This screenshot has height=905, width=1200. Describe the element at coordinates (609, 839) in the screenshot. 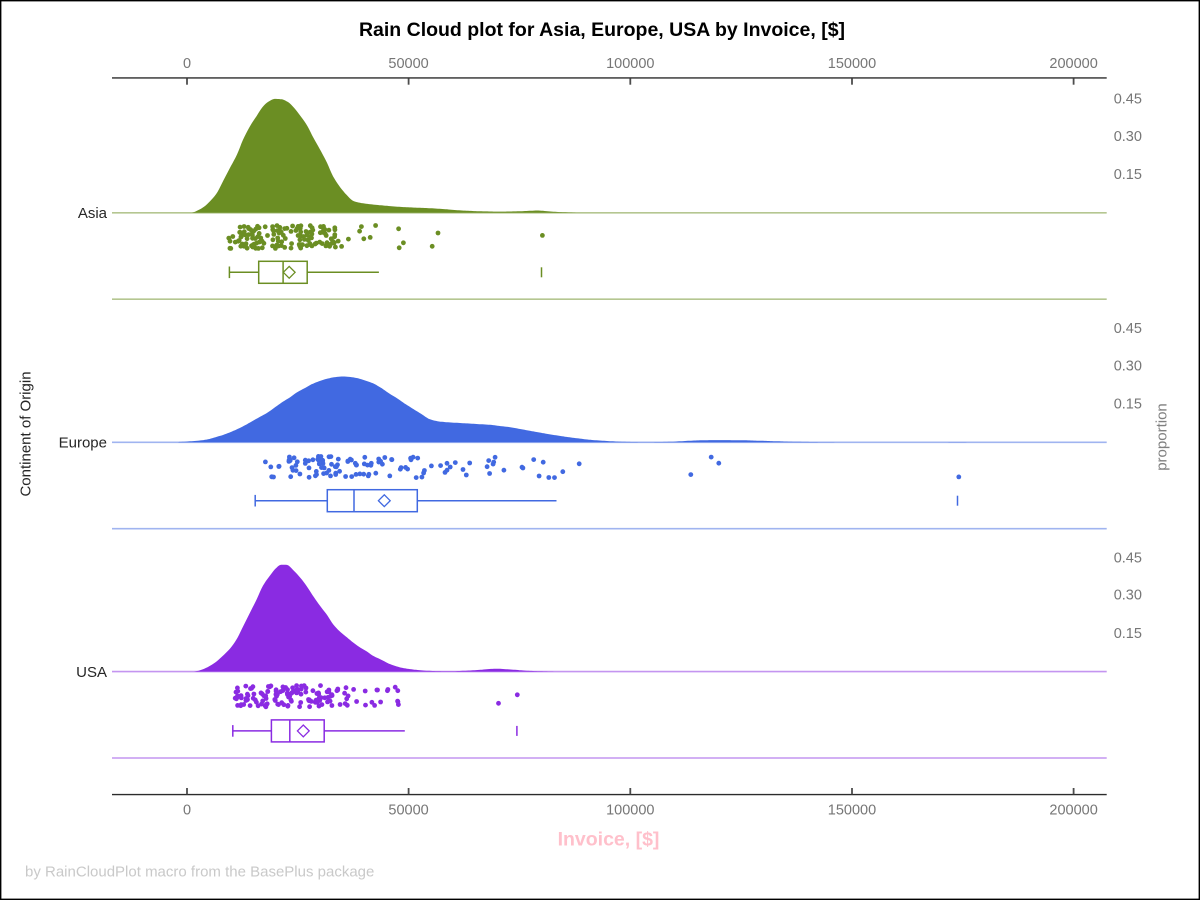

I see `svg-text: Invoice, [$]` at that location.